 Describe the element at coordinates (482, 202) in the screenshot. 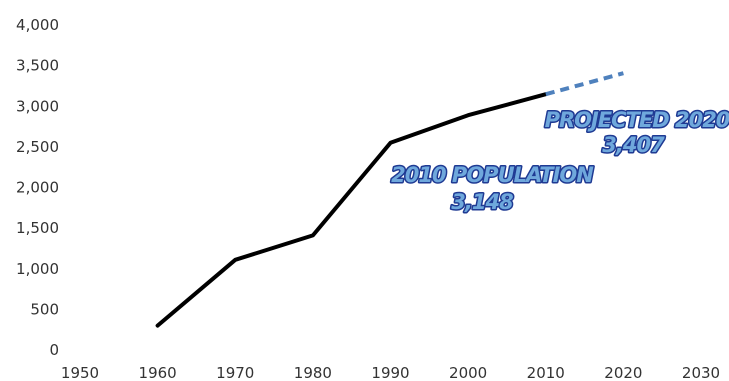

I see `annotation-2010-value: 3,148` at that location.